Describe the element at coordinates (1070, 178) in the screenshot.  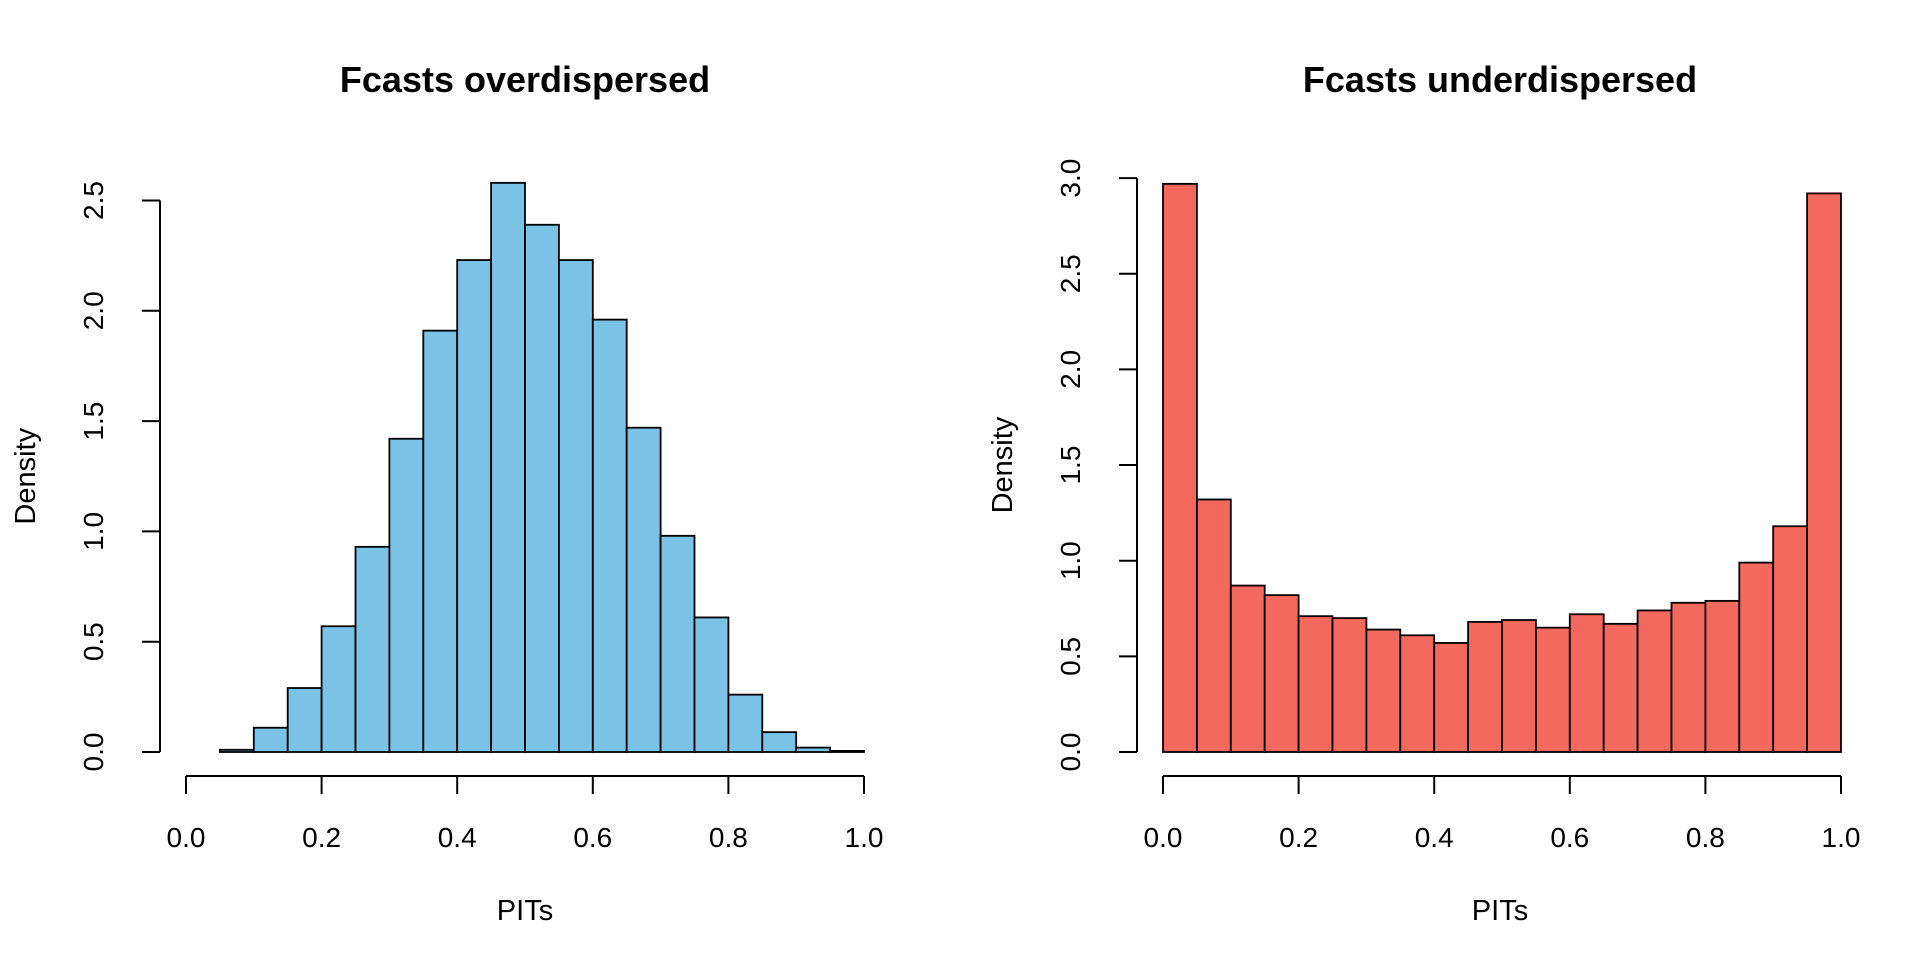
I see `y-tick-label: 3.0` at that location.